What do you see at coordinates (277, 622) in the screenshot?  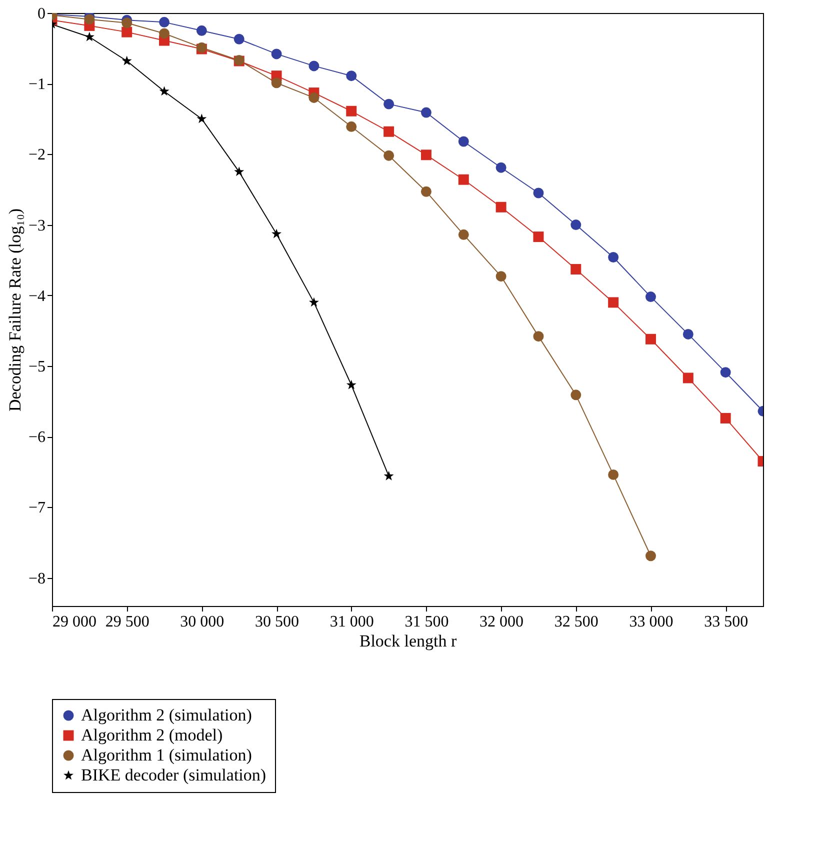 I see `x-tick-label: 30 500` at bounding box center [277, 622].